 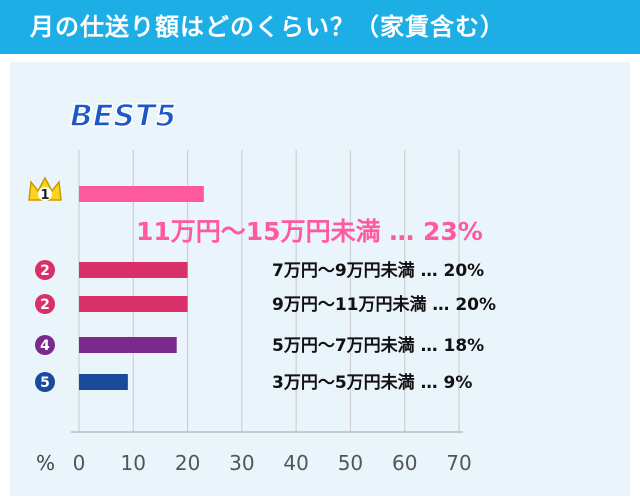 I want to click on x-tick-label: 10, so click(x=133, y=463).